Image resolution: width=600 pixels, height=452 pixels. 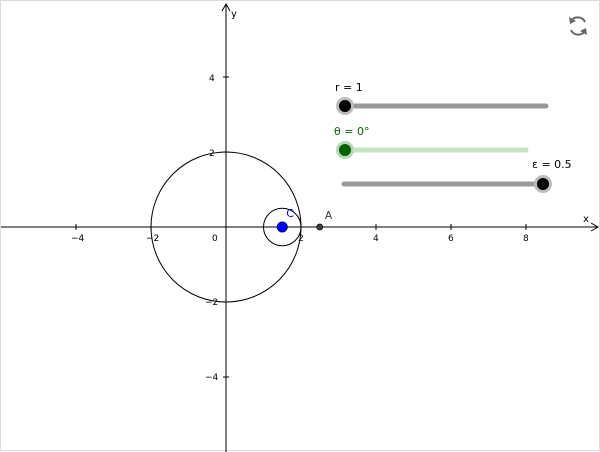 I want to click on slider-epsilon: ε = 0.5, so click(x=458, y=175).